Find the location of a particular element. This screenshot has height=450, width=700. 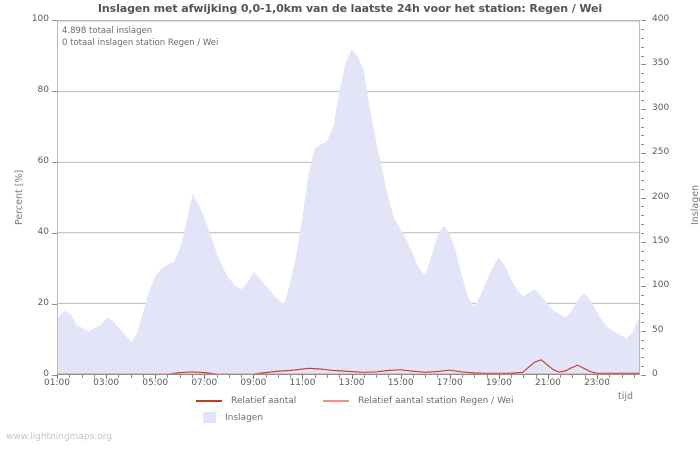

legend-area-swatch-icon is located at coordinates (209, 417).